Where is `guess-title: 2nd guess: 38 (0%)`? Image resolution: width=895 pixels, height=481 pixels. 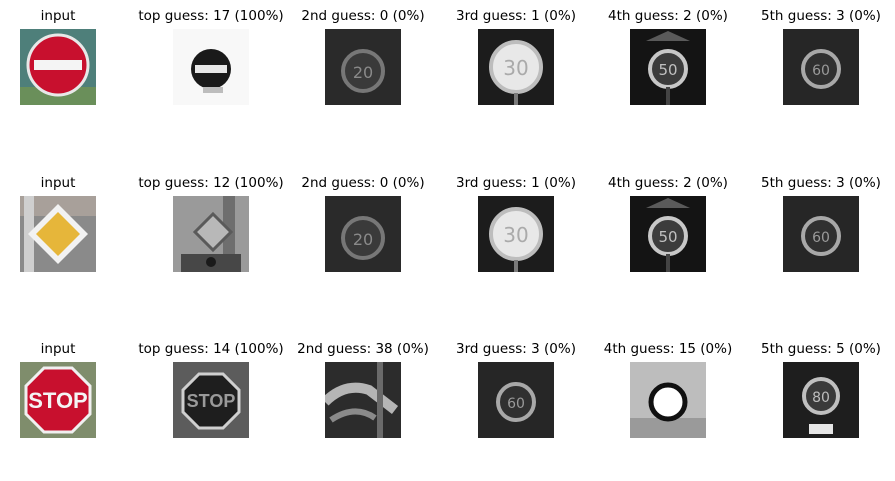 guess-title: 2nd guess: 38 (0%) is located at coordinates (363, 349).